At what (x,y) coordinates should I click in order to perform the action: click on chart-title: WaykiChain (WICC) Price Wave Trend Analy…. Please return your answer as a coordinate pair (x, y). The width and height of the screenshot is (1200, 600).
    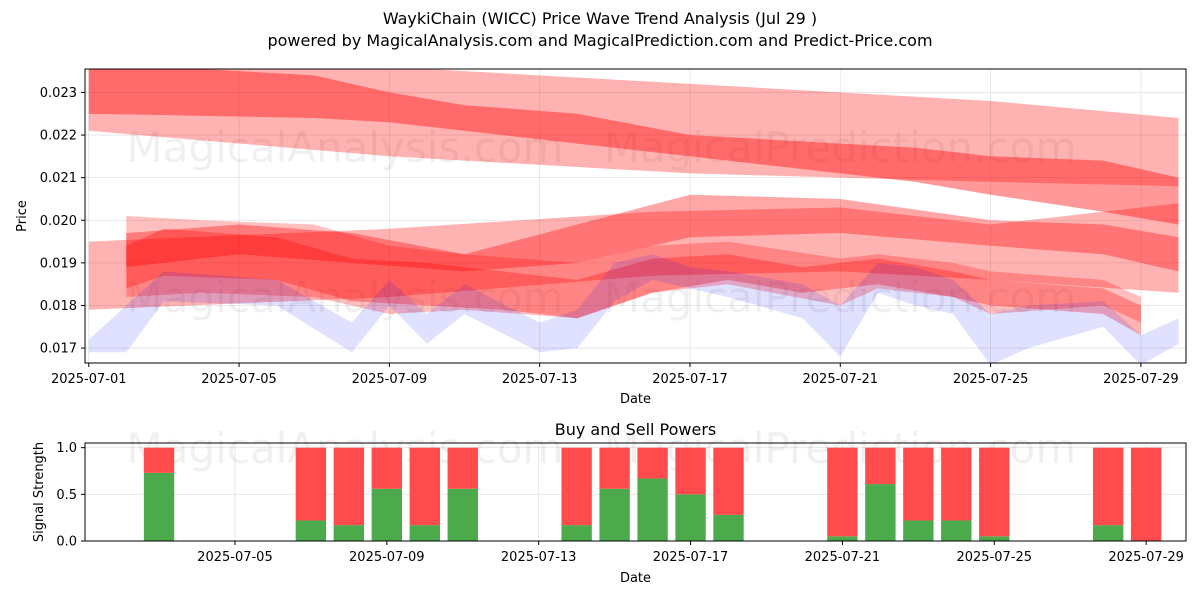
    Looking at the image, I should click on (600, 18).